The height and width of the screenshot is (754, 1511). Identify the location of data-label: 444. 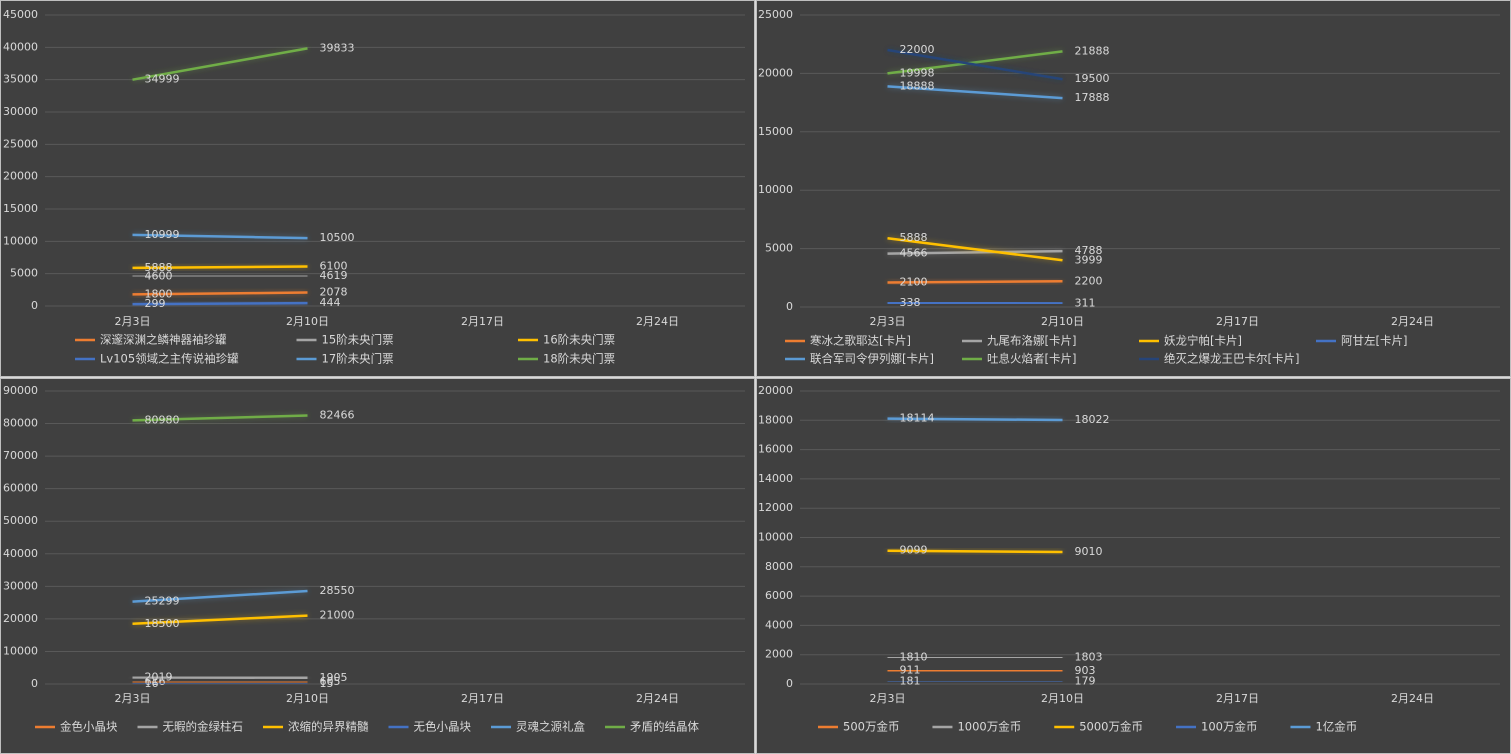
(330, 302).